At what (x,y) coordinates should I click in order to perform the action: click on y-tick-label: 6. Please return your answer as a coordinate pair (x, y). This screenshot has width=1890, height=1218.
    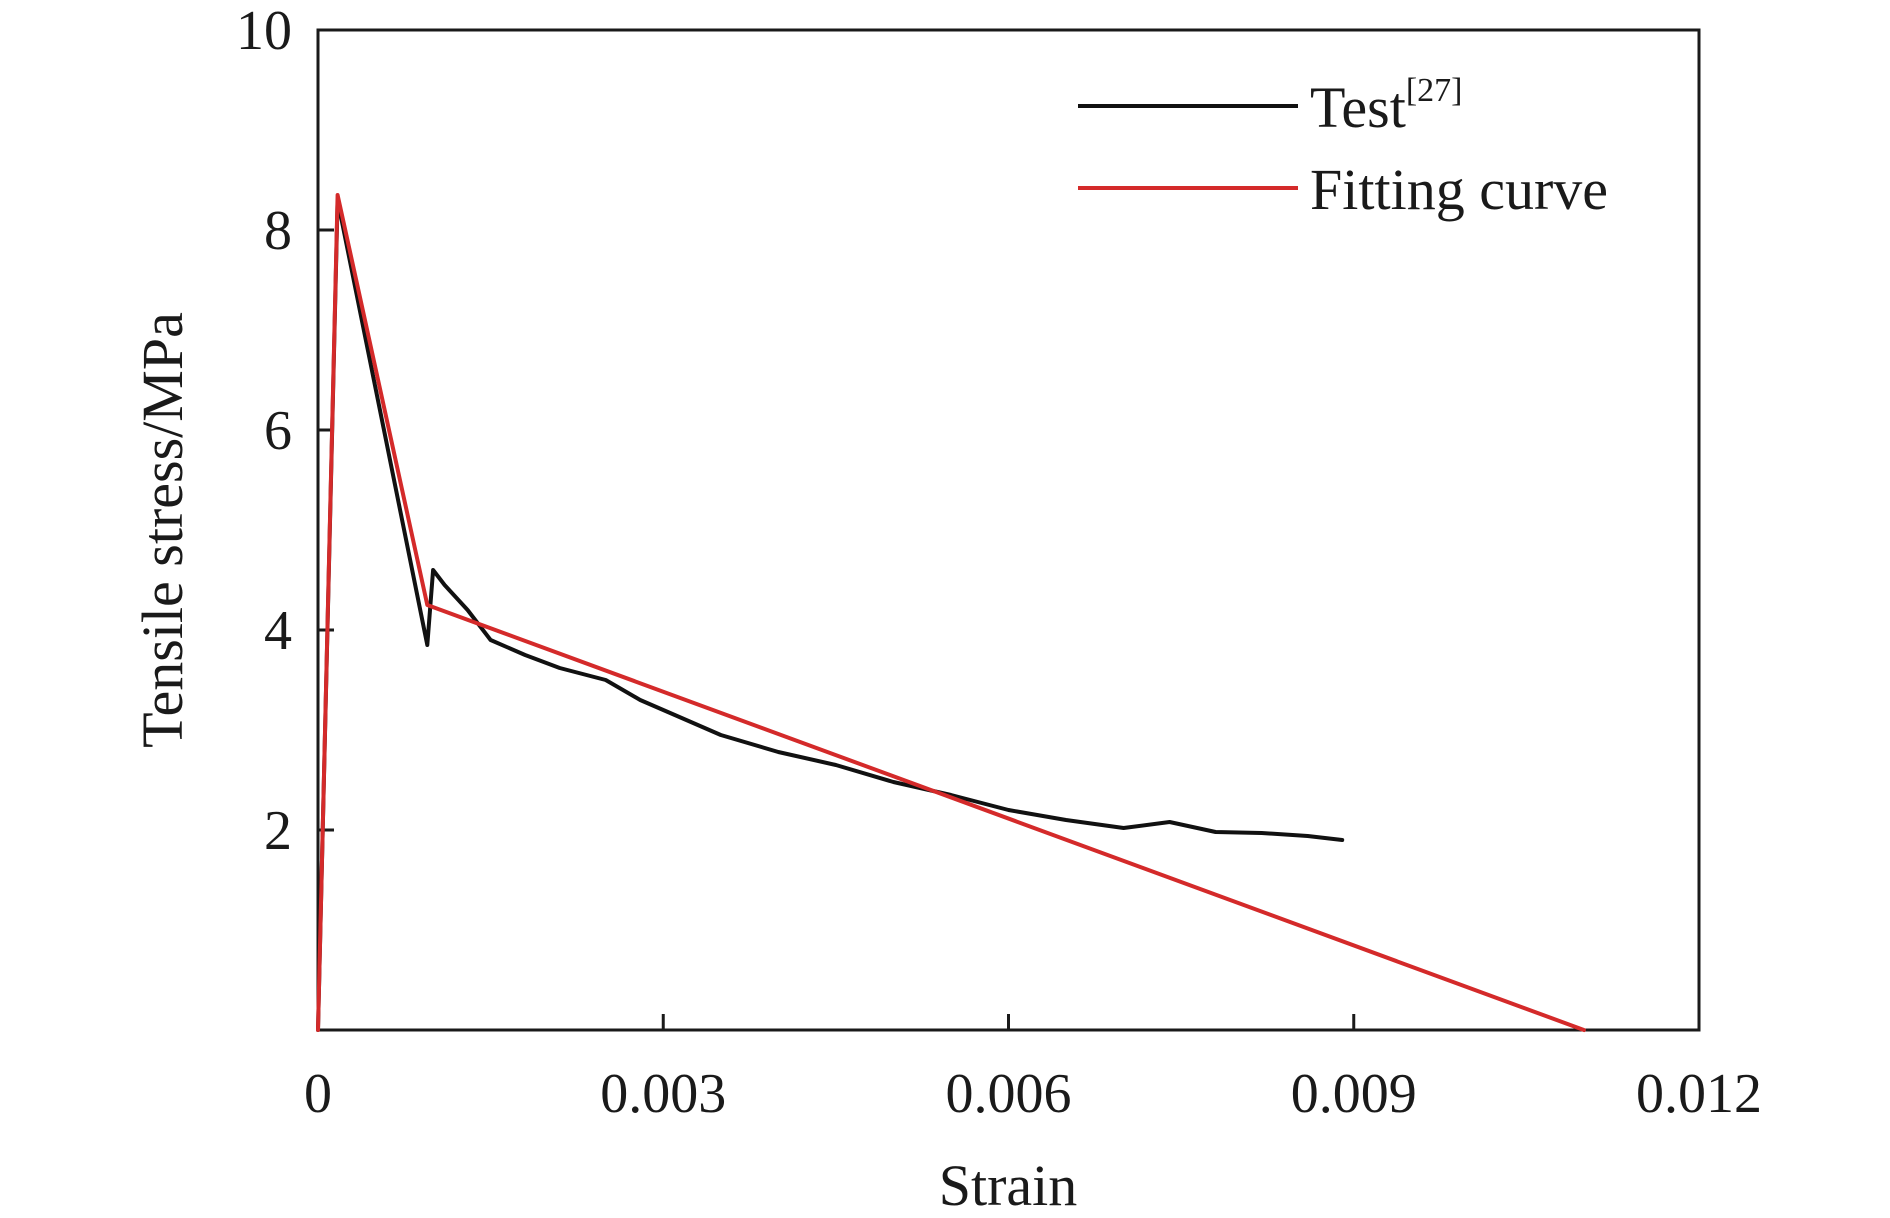
    Looking at the image, I should click on (278, 431).